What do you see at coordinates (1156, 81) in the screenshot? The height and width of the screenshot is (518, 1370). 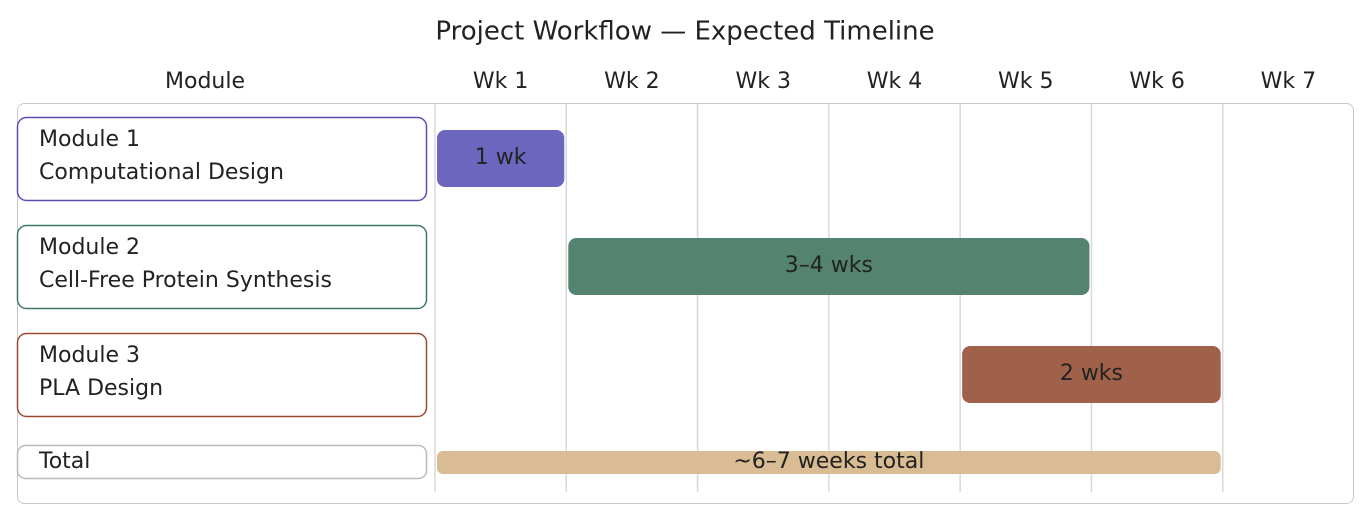 I see `week-label: Wk 6` at bounding box center [1156, 81].